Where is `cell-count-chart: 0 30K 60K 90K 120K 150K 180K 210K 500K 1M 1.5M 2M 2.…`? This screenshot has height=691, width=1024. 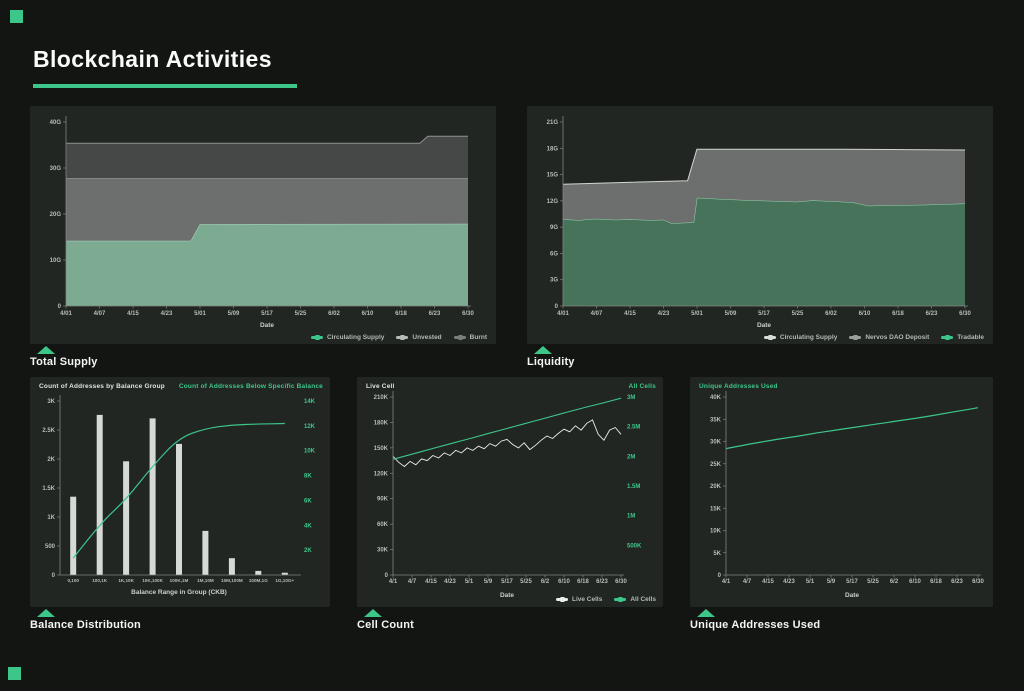 cell-count-chart: 0 30K 60K 90K 120K 150K 180K 210K 500K 1M 1.5M 2M 2.… is located at coordinates (508, 495).